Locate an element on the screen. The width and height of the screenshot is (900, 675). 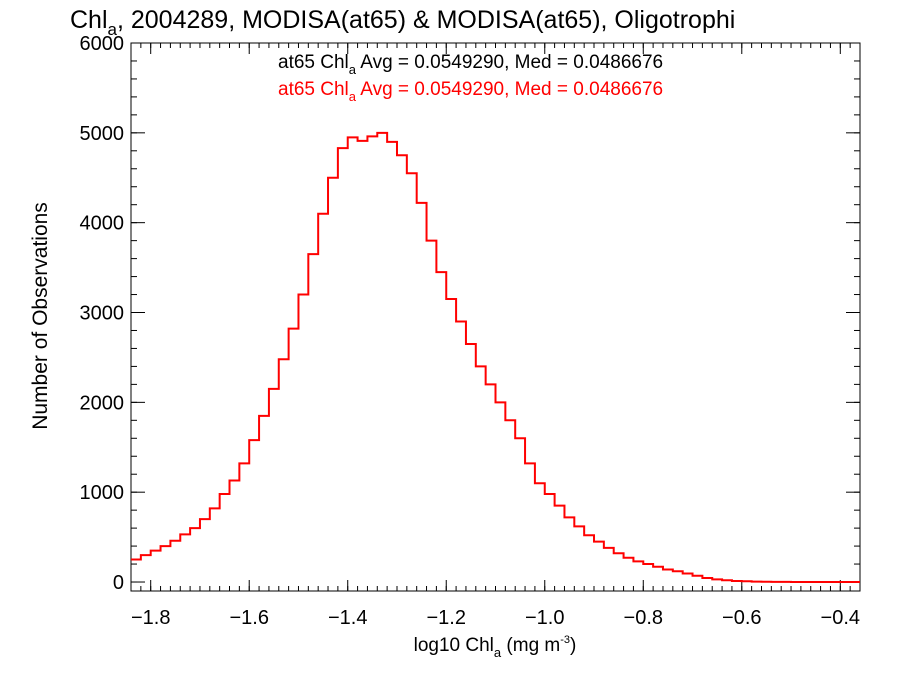
x-tick-label: −1.2 is located at coordinates (446, 618).